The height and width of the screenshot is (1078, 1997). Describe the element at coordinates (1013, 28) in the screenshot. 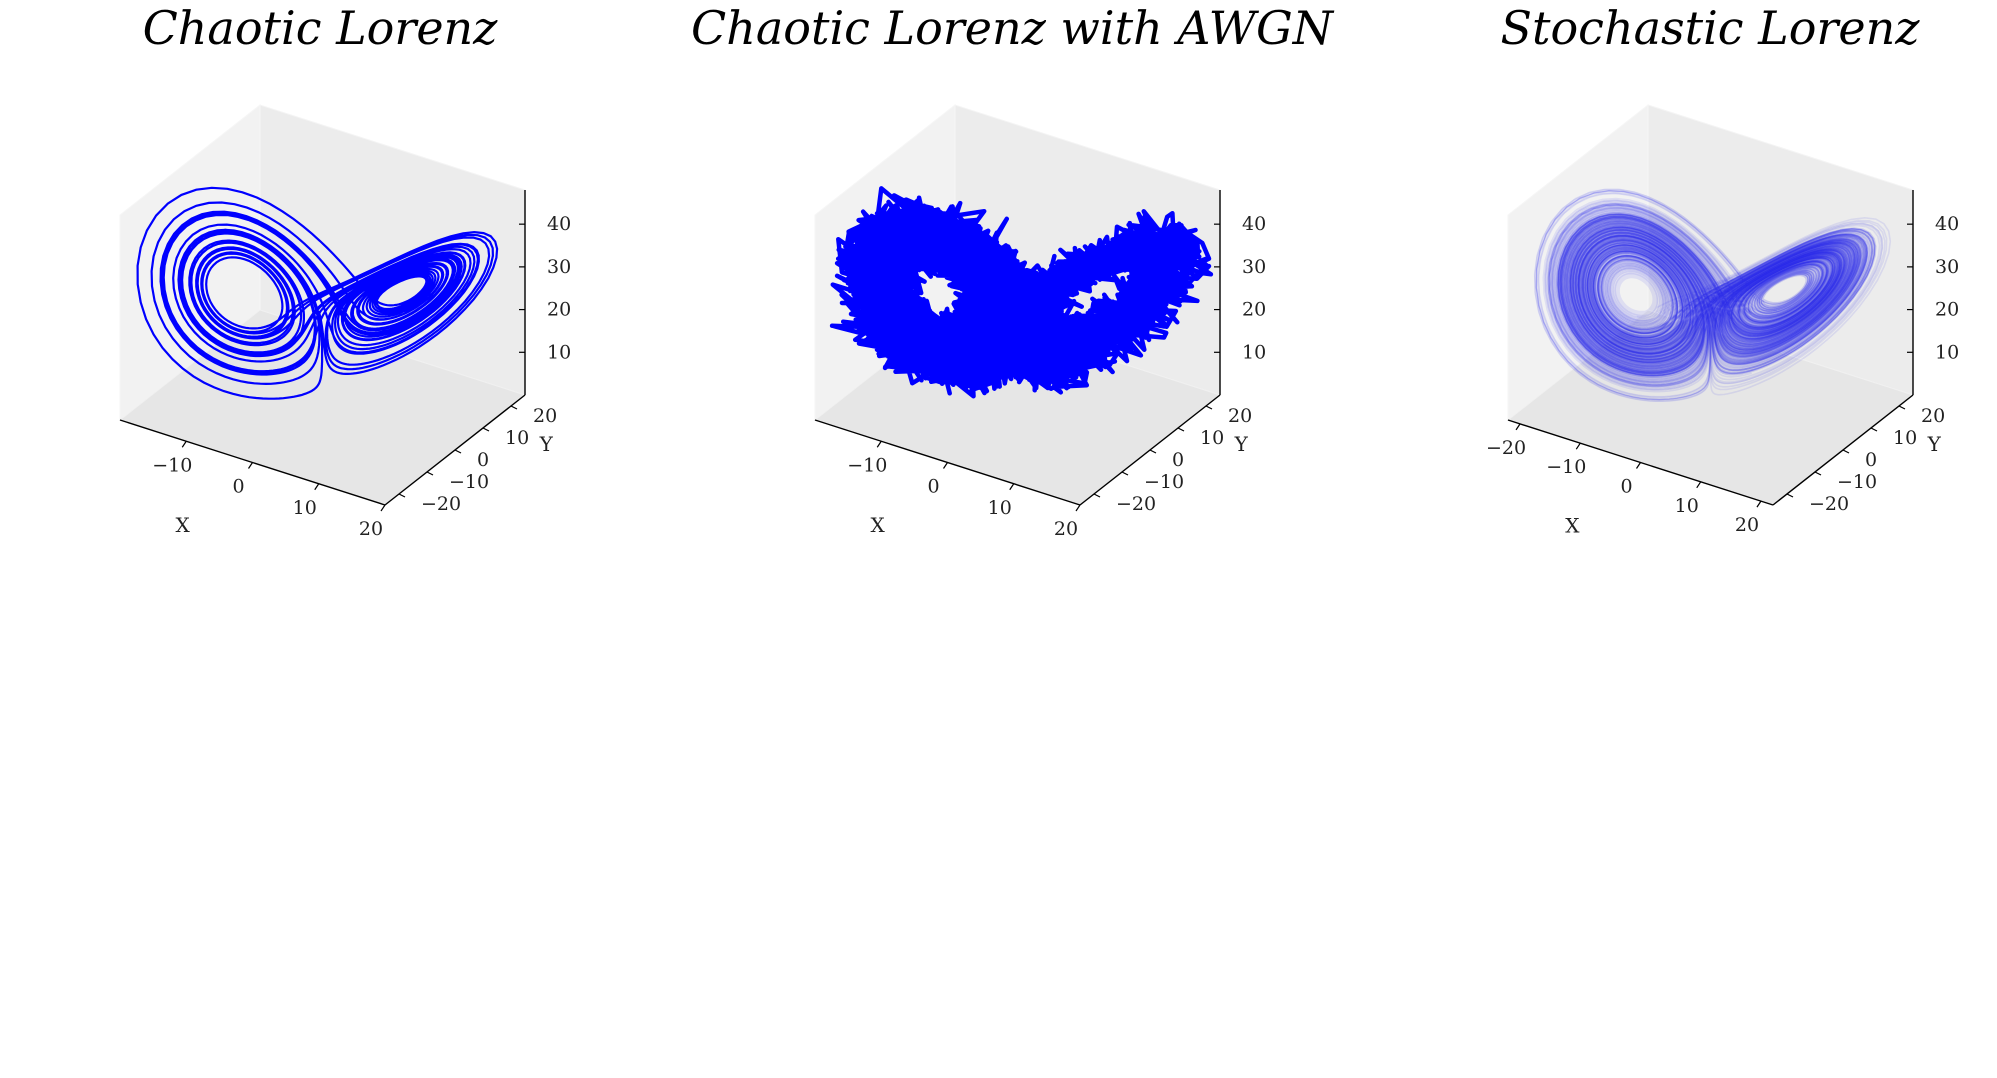

I see `panel-title: Chaotic Lorenz with AWGN` at that location.